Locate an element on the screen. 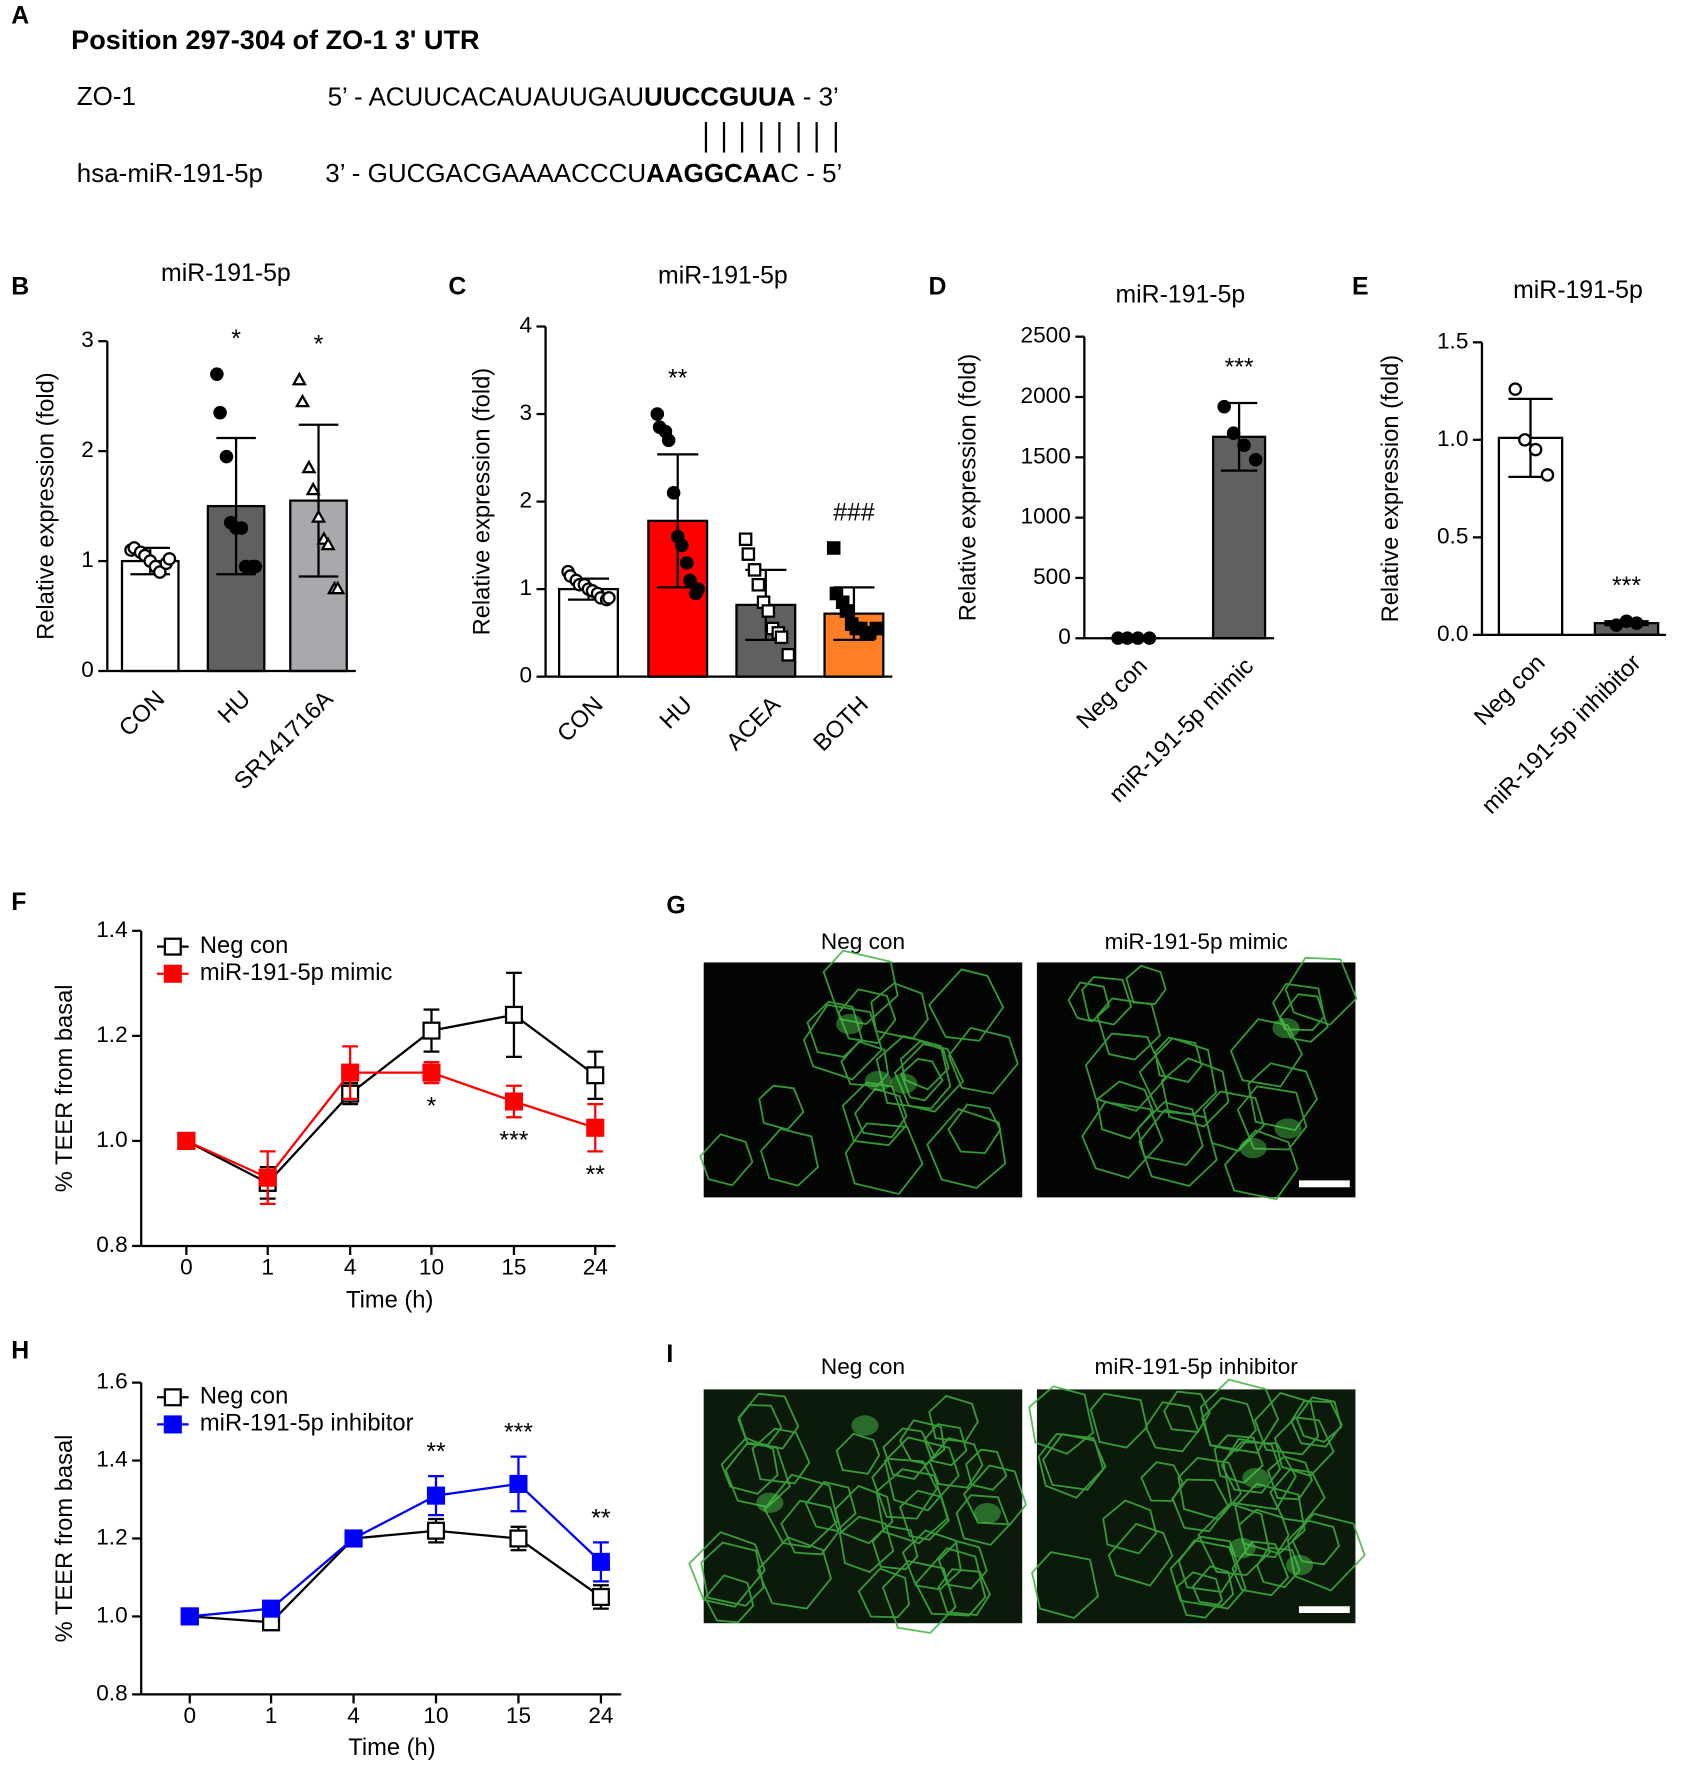 The width and height of the screenshot is (1683, 1769). panel-label: I is located at coordinates (669, 1354).